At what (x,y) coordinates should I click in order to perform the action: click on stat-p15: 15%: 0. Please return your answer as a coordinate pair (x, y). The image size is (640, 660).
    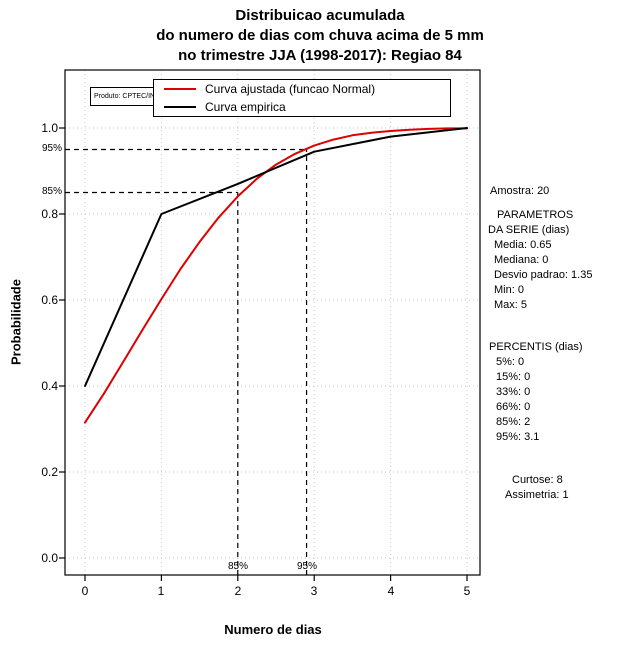
    Looking at the image, I should click on (513, 377).